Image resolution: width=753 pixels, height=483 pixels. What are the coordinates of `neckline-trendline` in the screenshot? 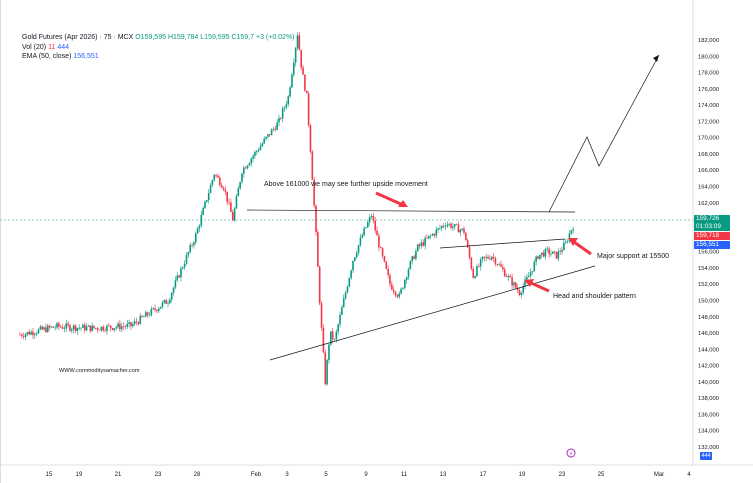 It's located at (502, 243).